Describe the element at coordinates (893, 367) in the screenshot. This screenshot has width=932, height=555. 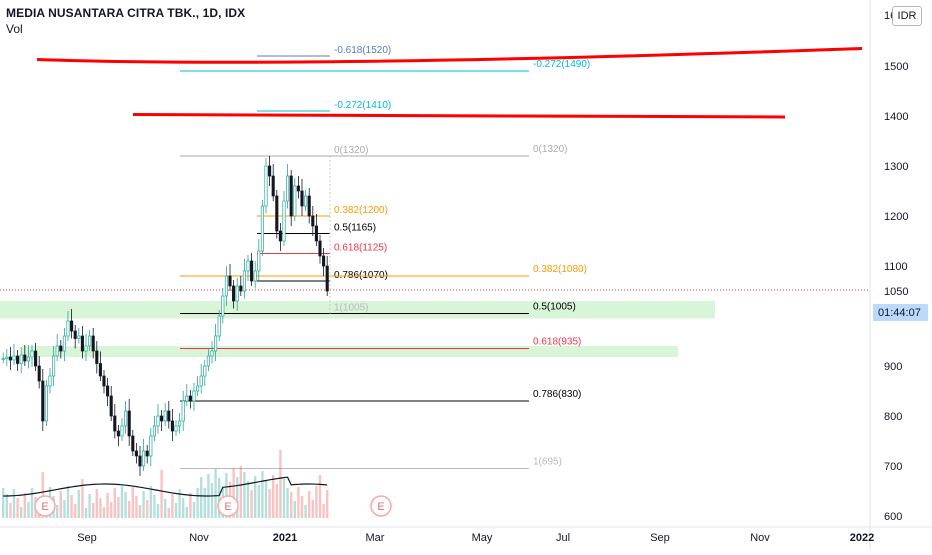
I see `price-tick-label: 900` at that location.